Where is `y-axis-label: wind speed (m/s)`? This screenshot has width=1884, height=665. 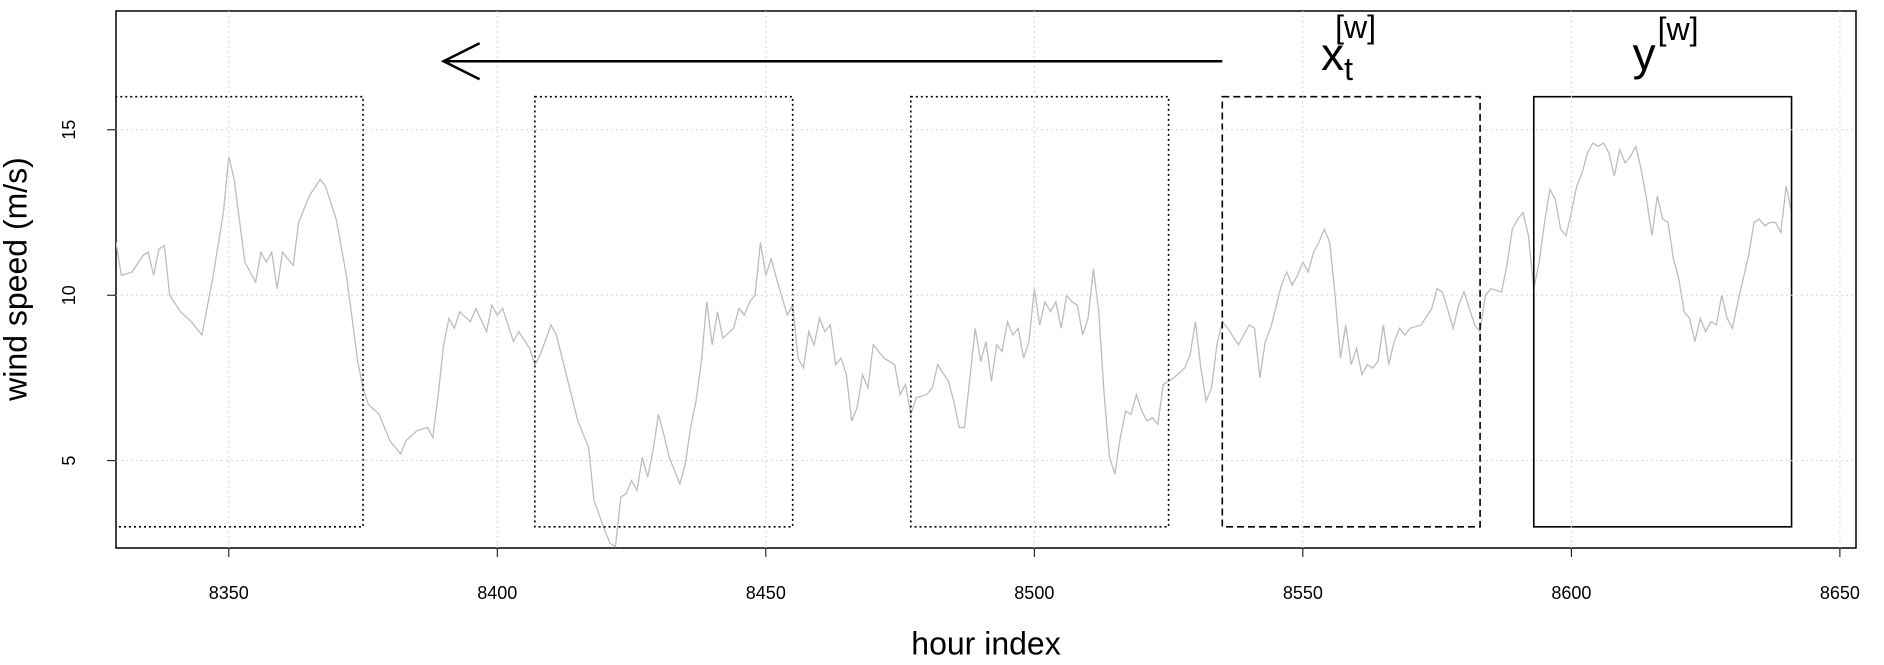
y-axis-label: wind speed (m/s) is located at coordinates (16, 279).